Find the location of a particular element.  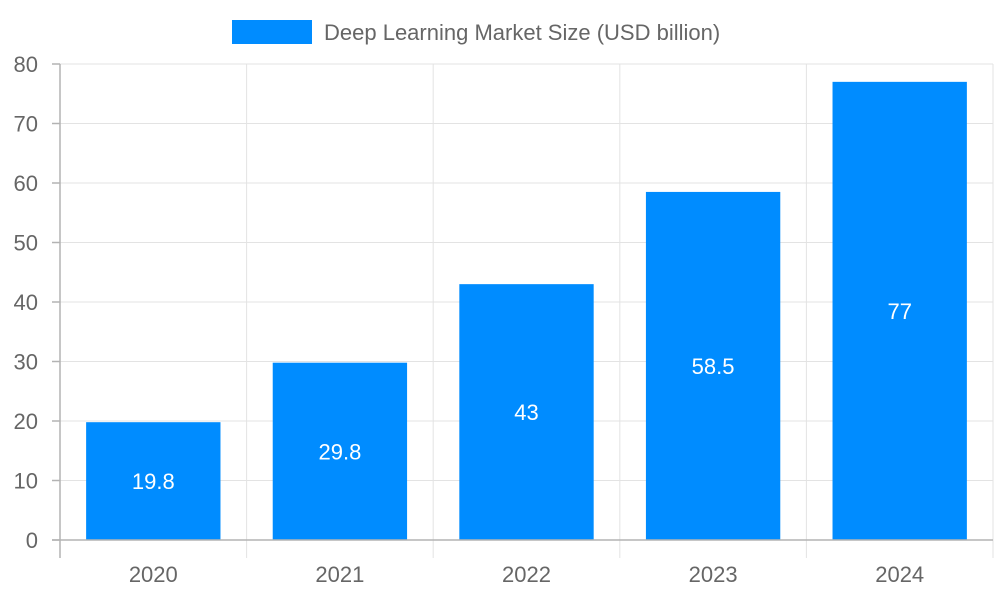

x-tick-label: 2020 is located at coordinates (153, 574).